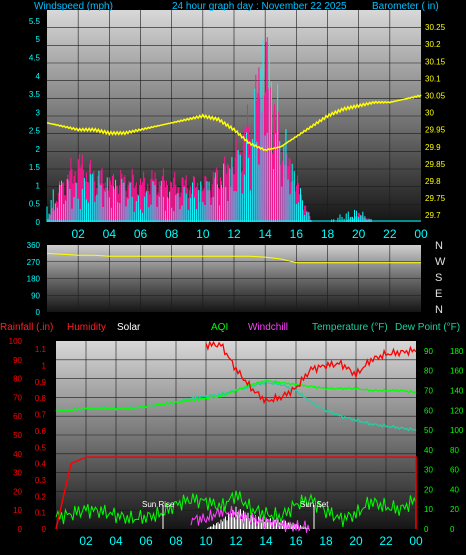 Image resolution: width=466 pixels, height=555 pixels. What do you see at coordinates (457, 351) in the screenshot?
I see `aqi-tick-label: 180` at bounding box center [457, 351].